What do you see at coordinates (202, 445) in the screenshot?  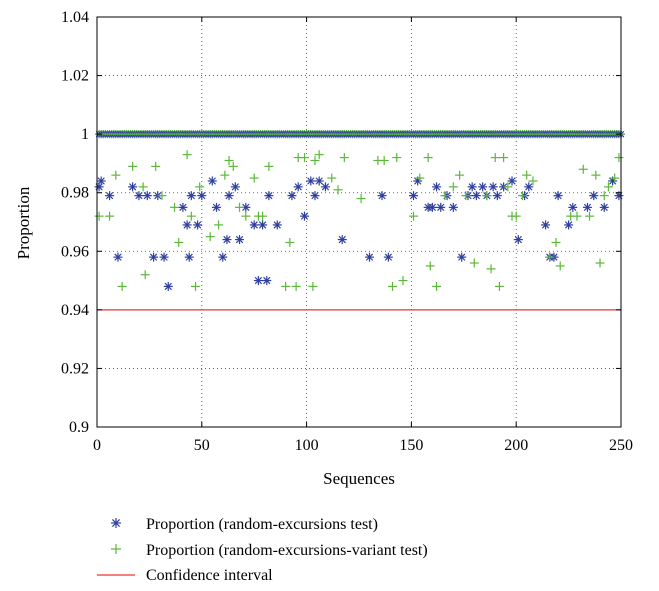 I see `x-tick-label: 50` at bounding box center [202, 445].